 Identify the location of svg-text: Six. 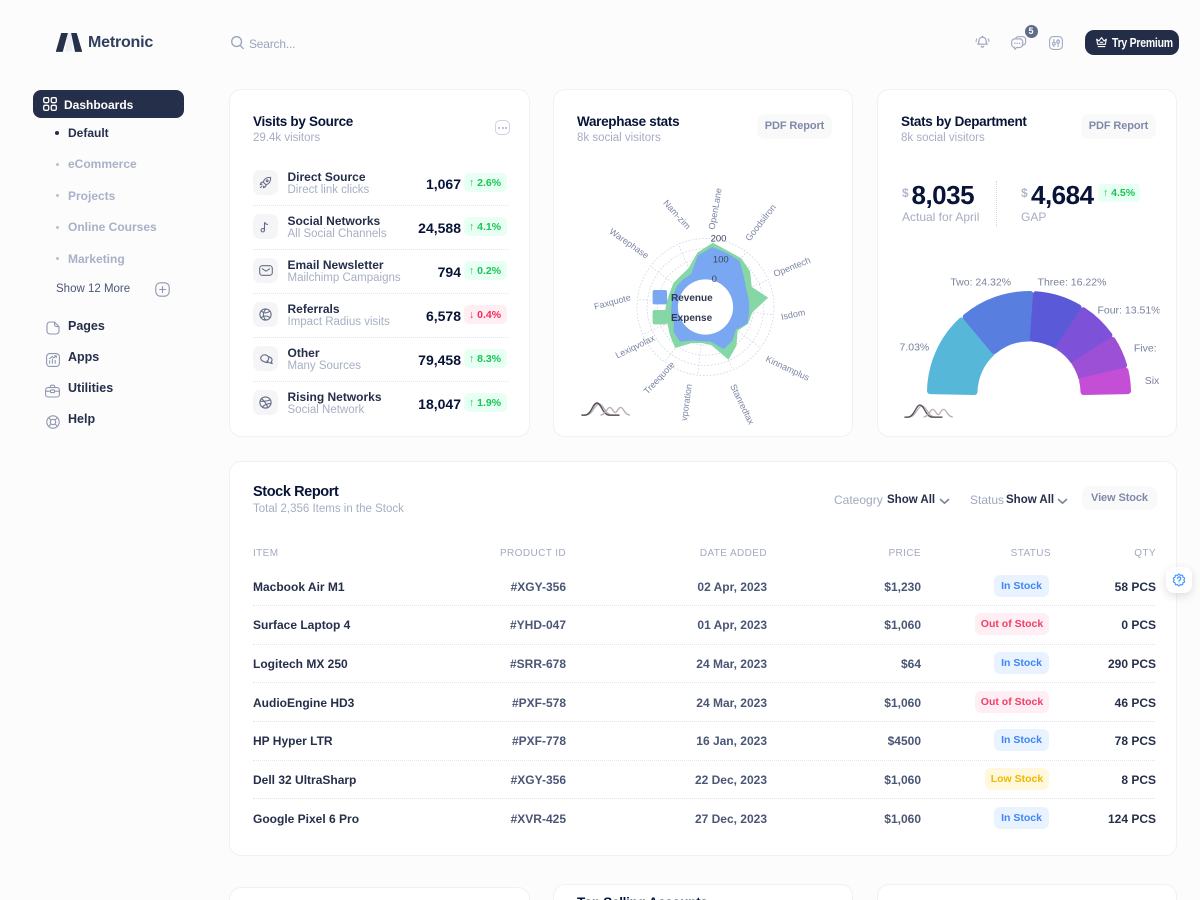
(1152, 381).